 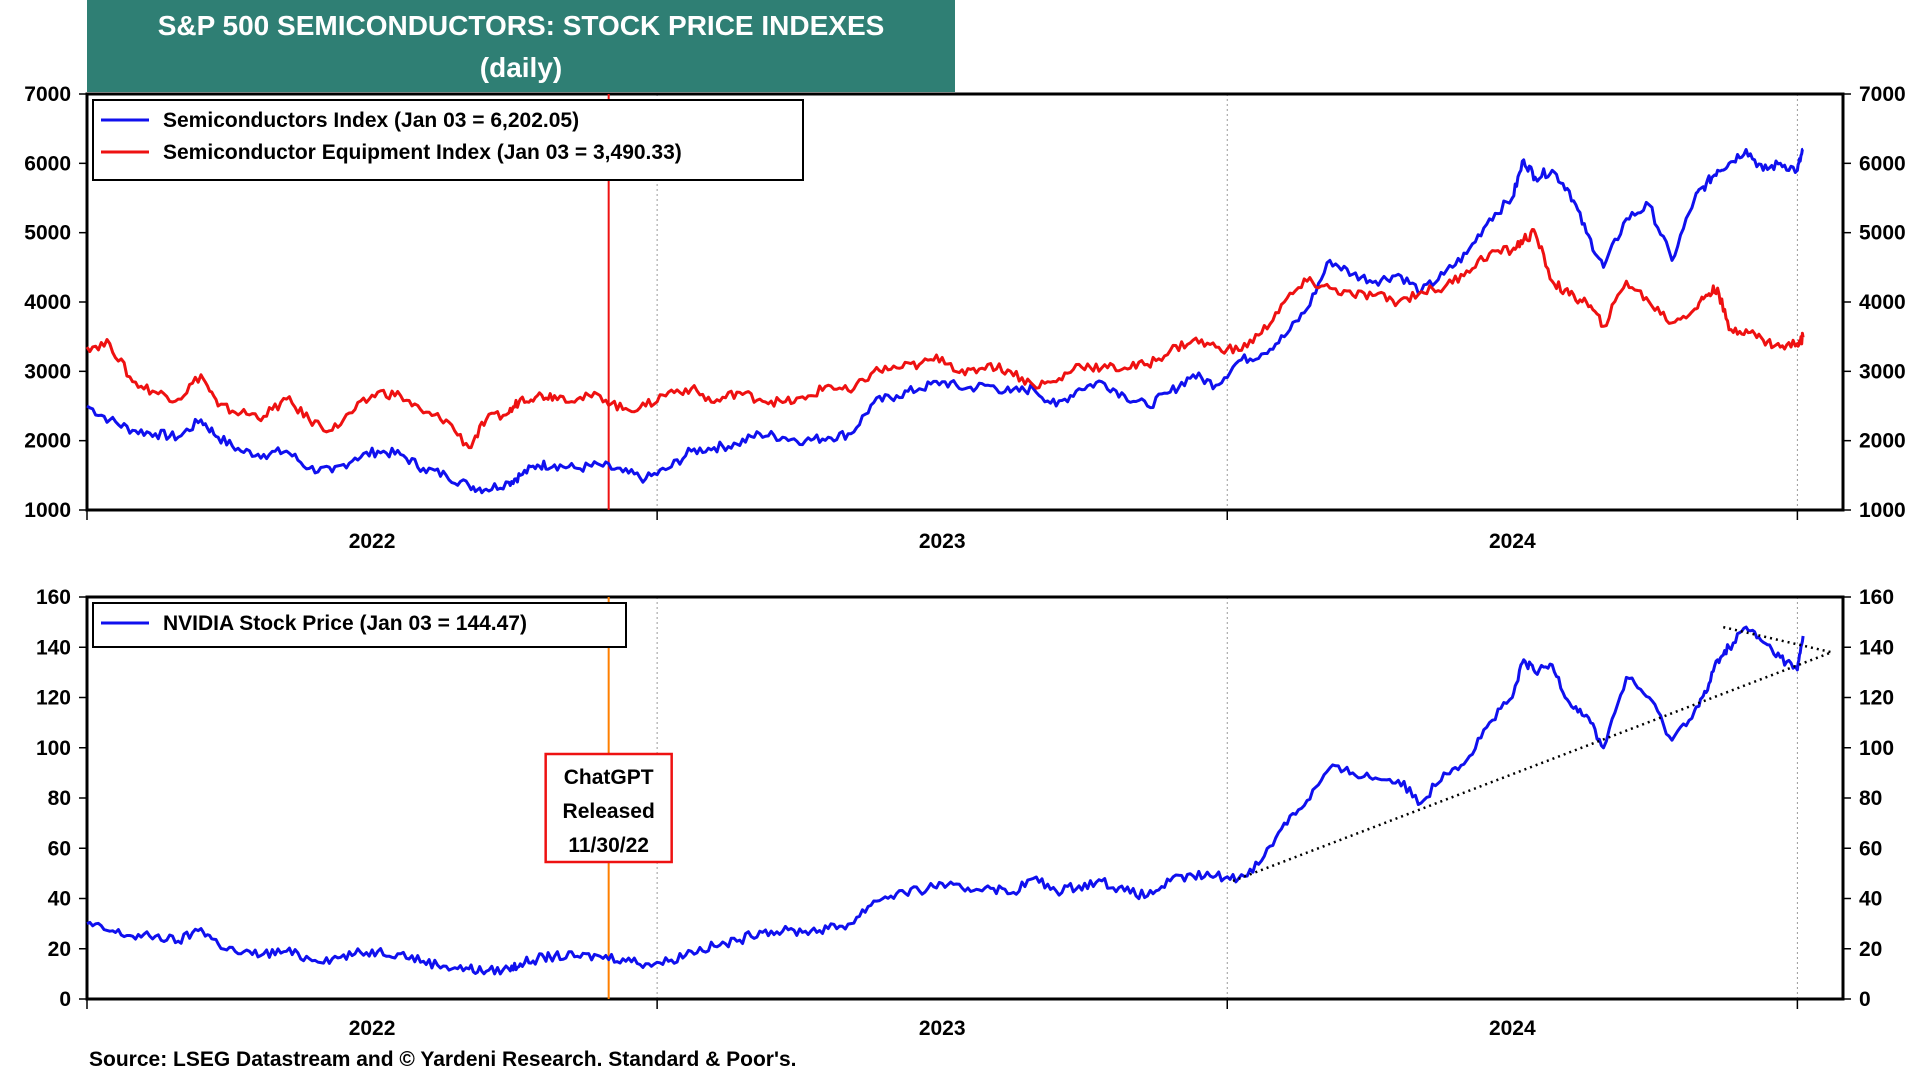 I want to click on y-tick-label-right: 1000, so click(x=1882, y=510).